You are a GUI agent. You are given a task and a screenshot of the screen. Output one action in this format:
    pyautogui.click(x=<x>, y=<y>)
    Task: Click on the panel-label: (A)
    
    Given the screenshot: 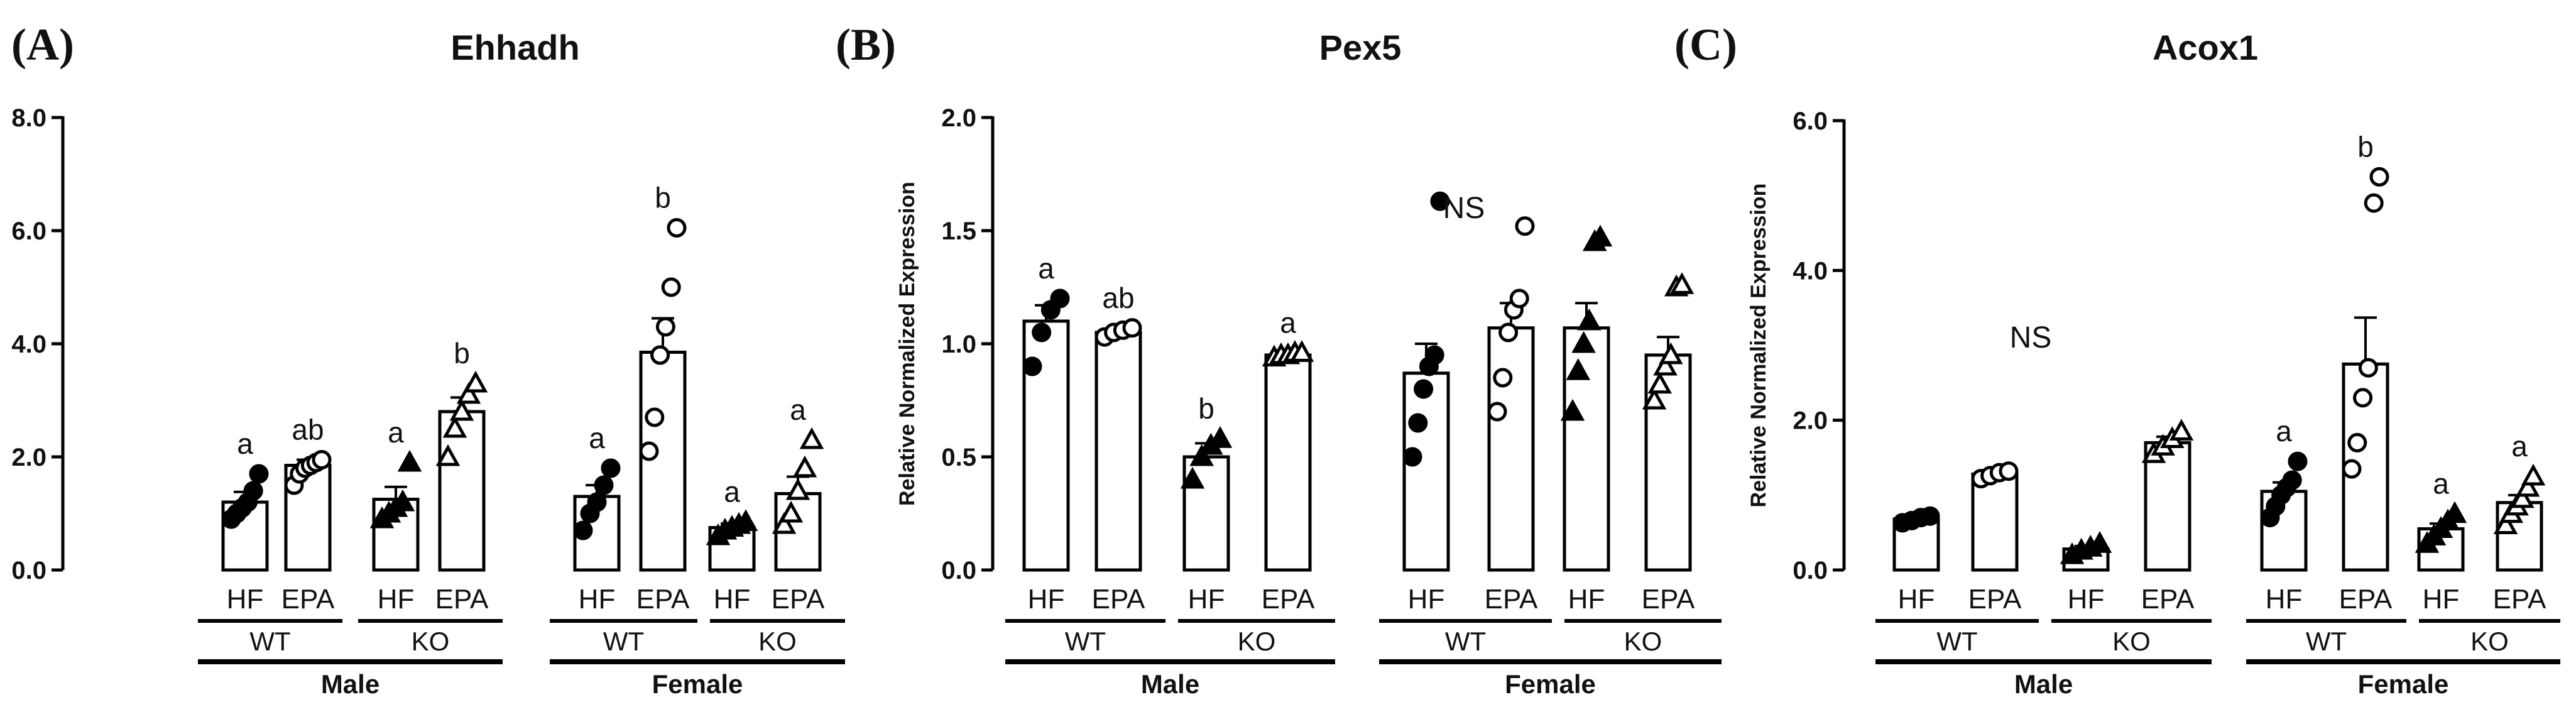 What is the action you would take?
    pyautogui.click(x=42, y=44)
    